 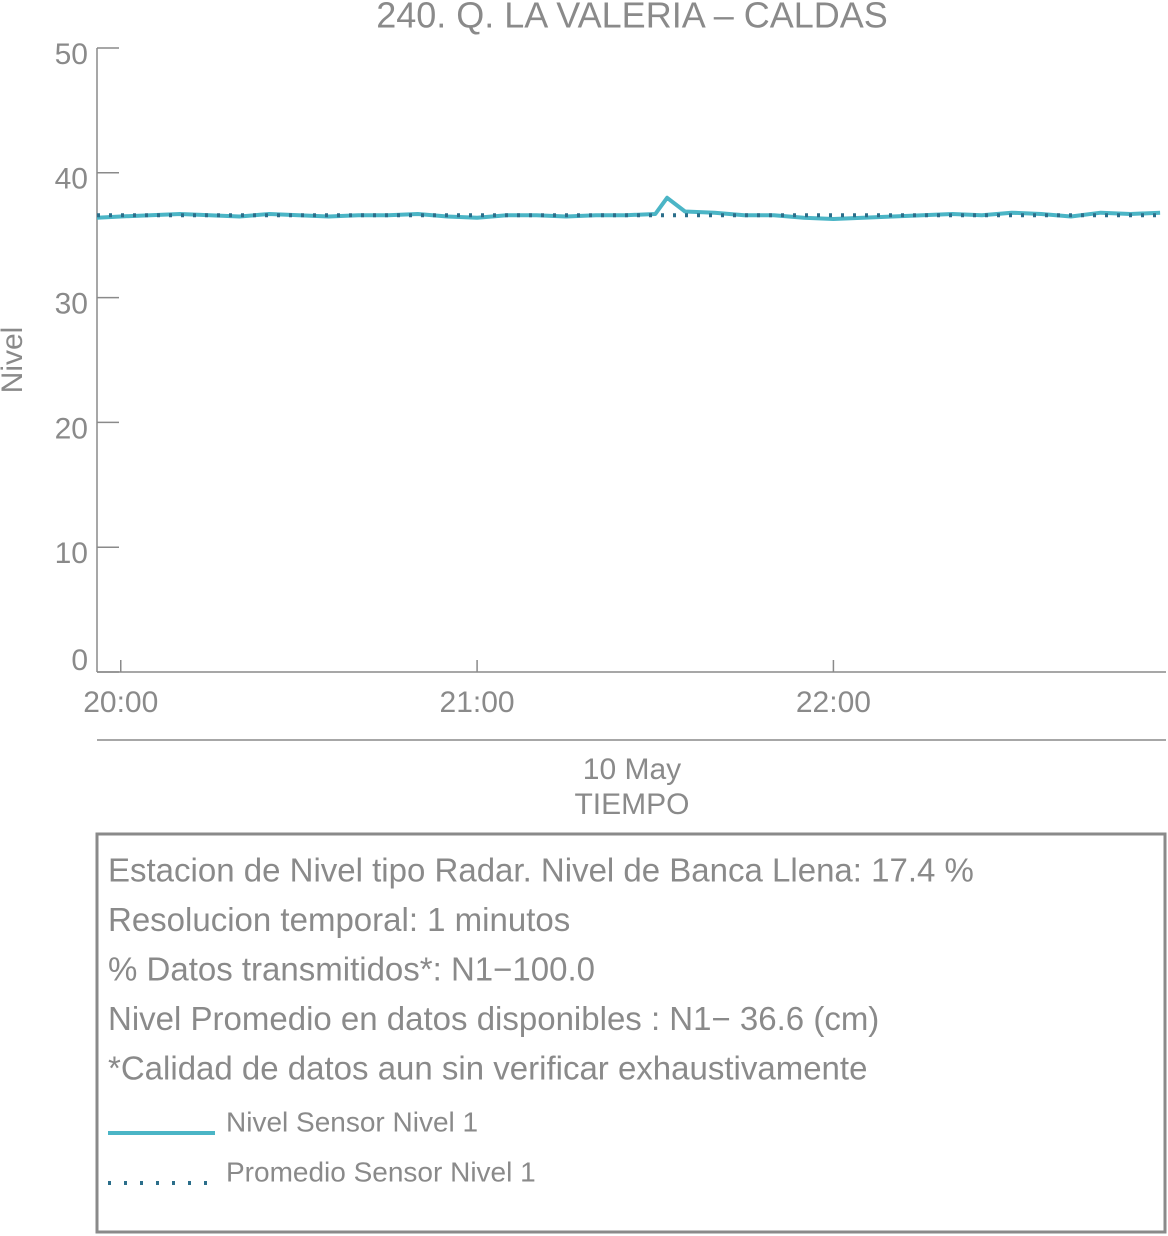 I want to click on y-tick-label: 20, so click(x=71, y=428).